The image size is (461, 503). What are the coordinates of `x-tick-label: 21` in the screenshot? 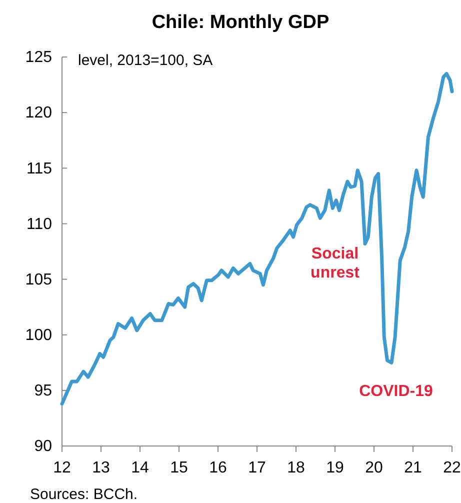 It's located at (413, 468).